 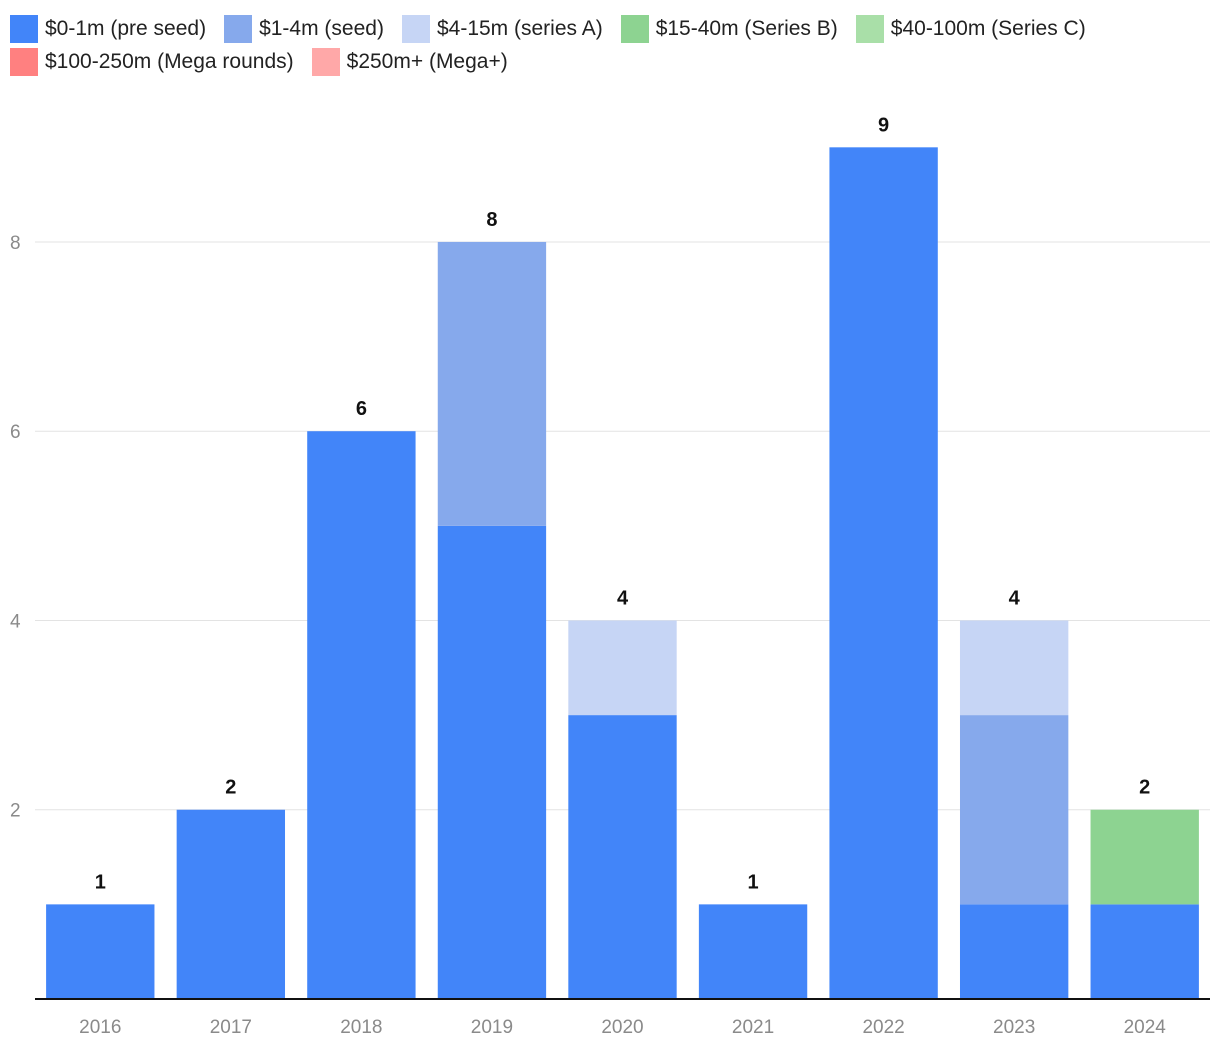 I want to click on y-tick-label: 6, so click(x=15, y=432).